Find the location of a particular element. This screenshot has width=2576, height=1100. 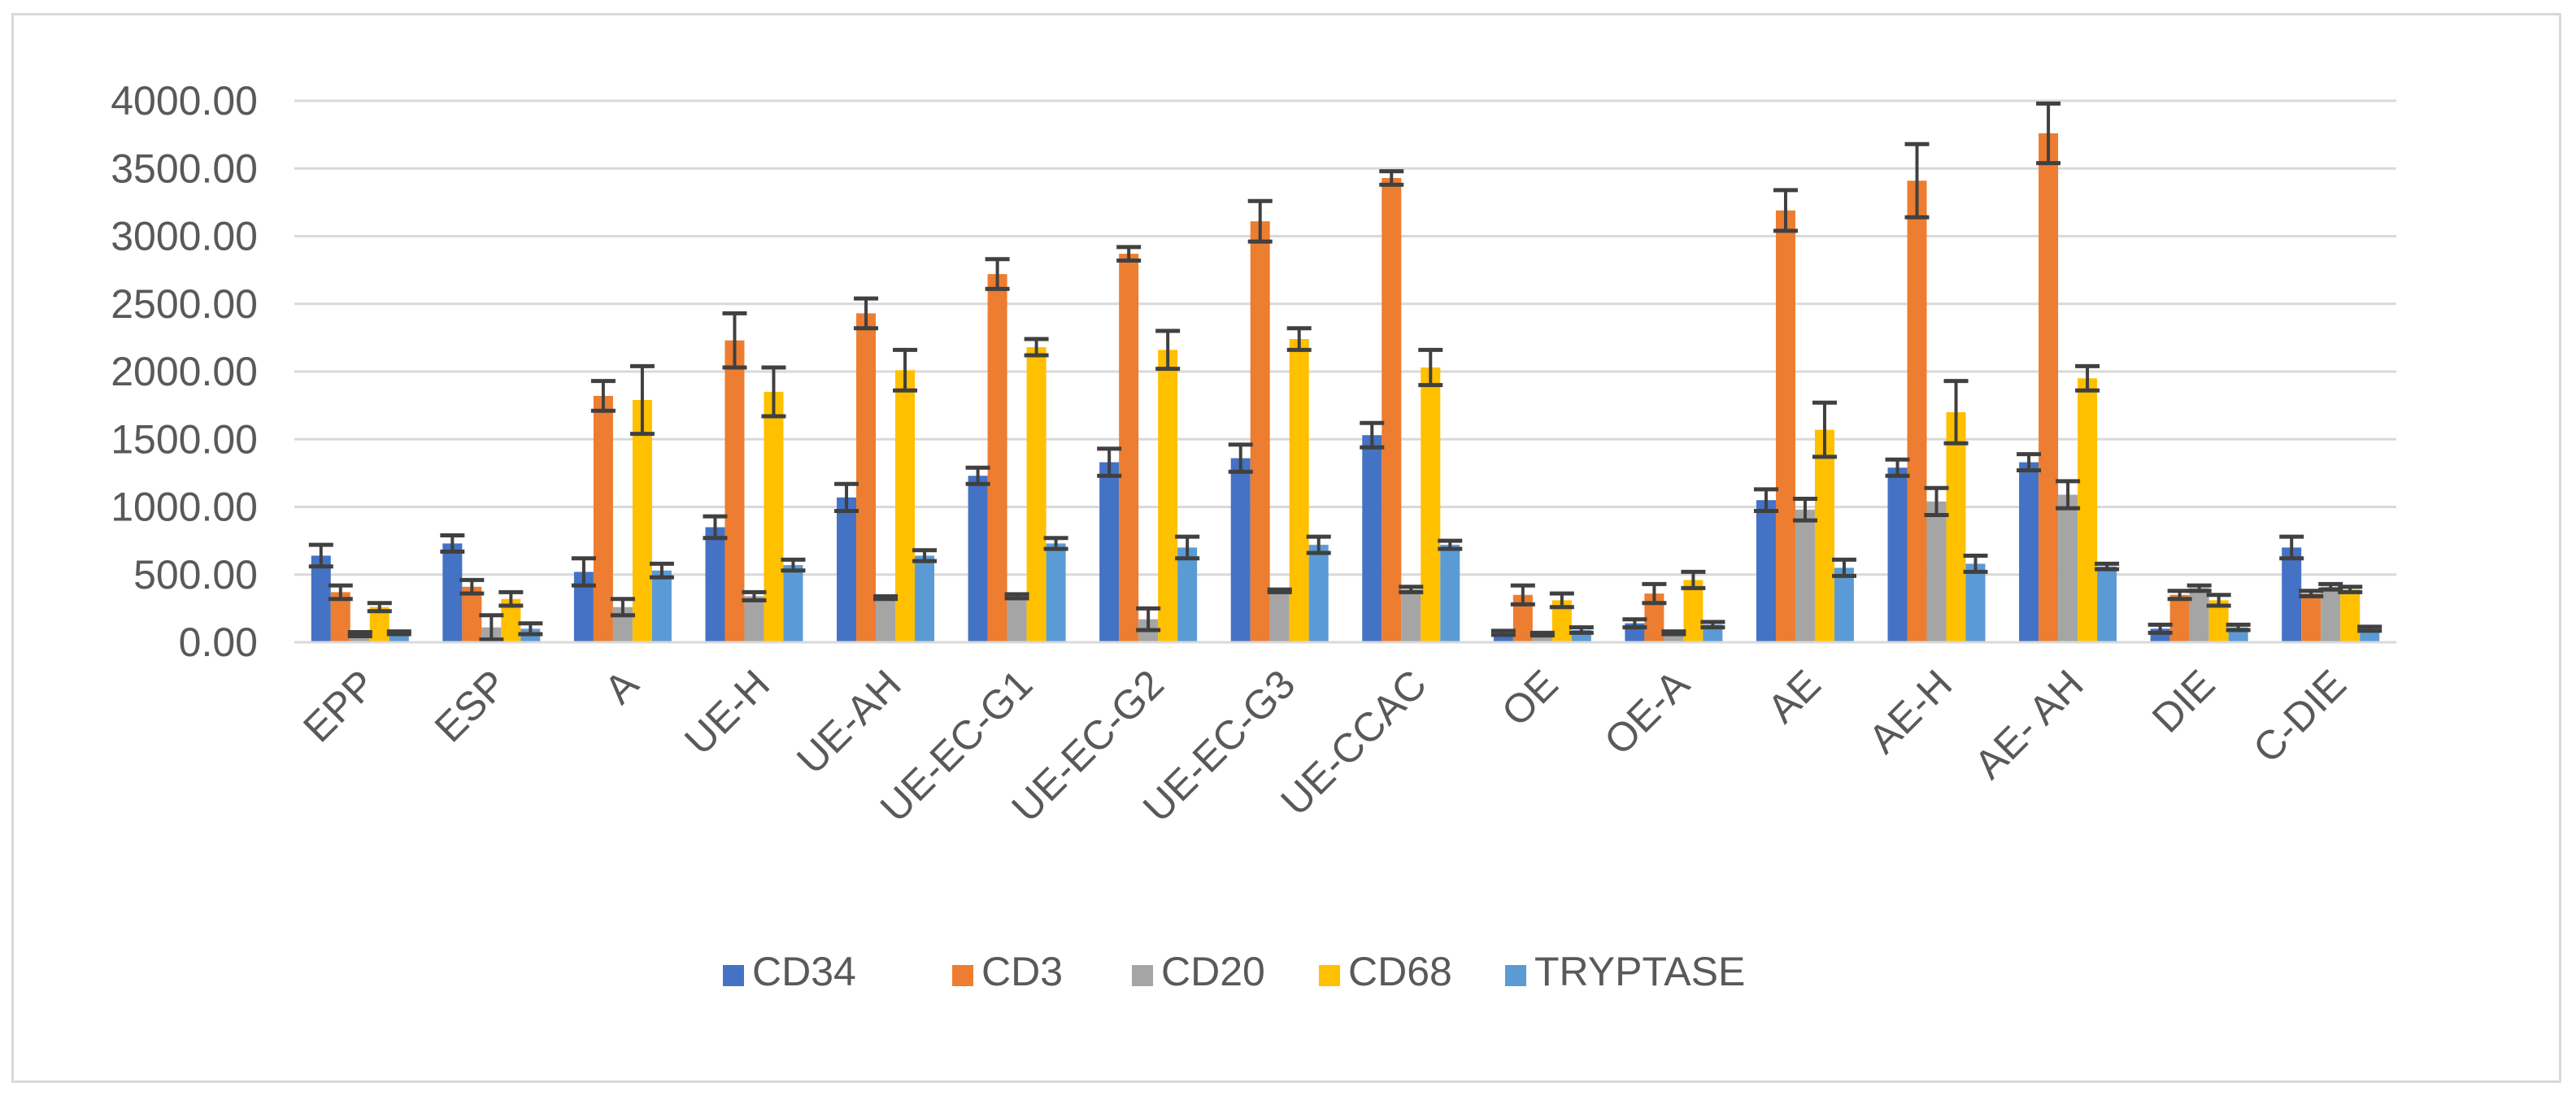

legend-label: CD20 is located at coordinates (1213, 971).